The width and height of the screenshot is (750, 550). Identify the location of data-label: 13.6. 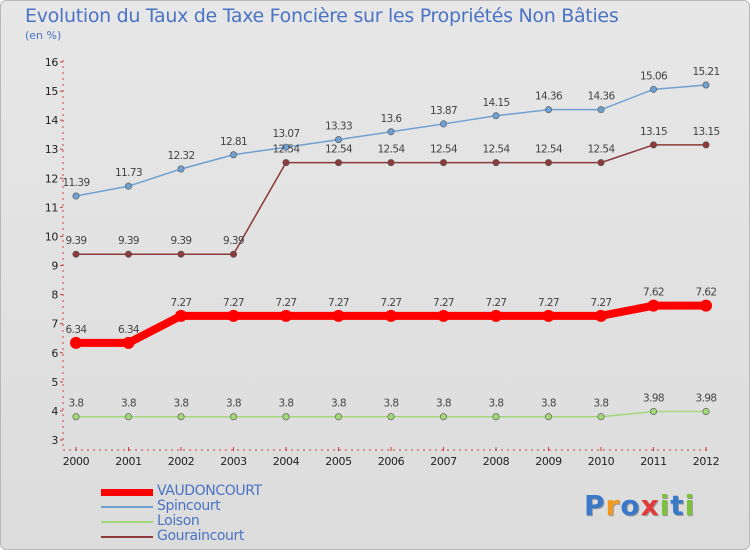
(392, 119).